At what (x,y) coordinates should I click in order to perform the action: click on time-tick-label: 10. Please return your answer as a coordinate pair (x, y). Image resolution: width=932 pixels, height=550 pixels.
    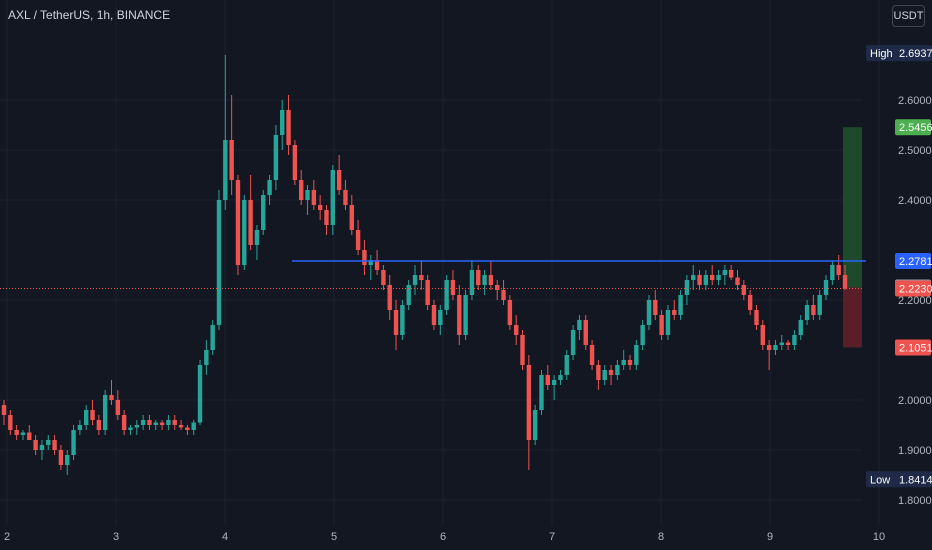
    Looking at the image, I should click on (879, 537).